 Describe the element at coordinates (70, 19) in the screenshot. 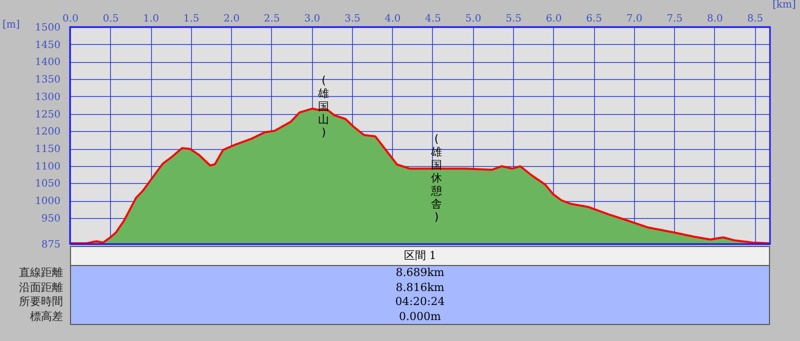

I see `x-tick-label: 0.0` at that location.